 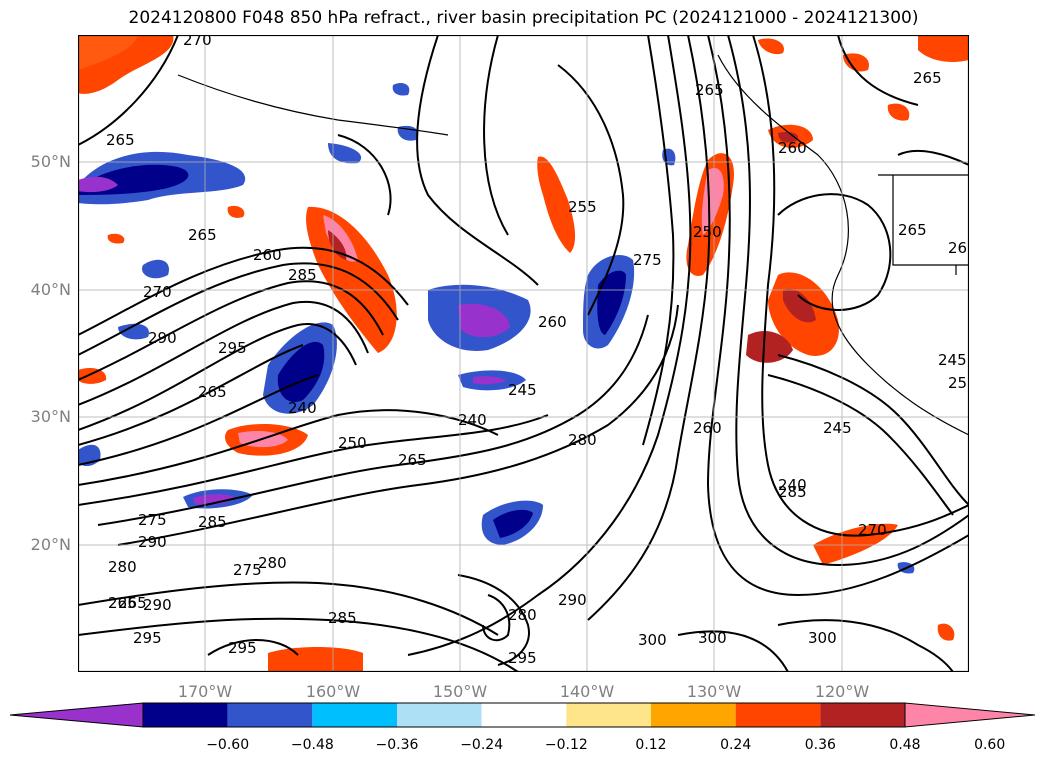 What do you see at coordinates (714, 691) in the screenshot?
I see `lon-label-130w: 130°W` at bounding box center [714, 691].